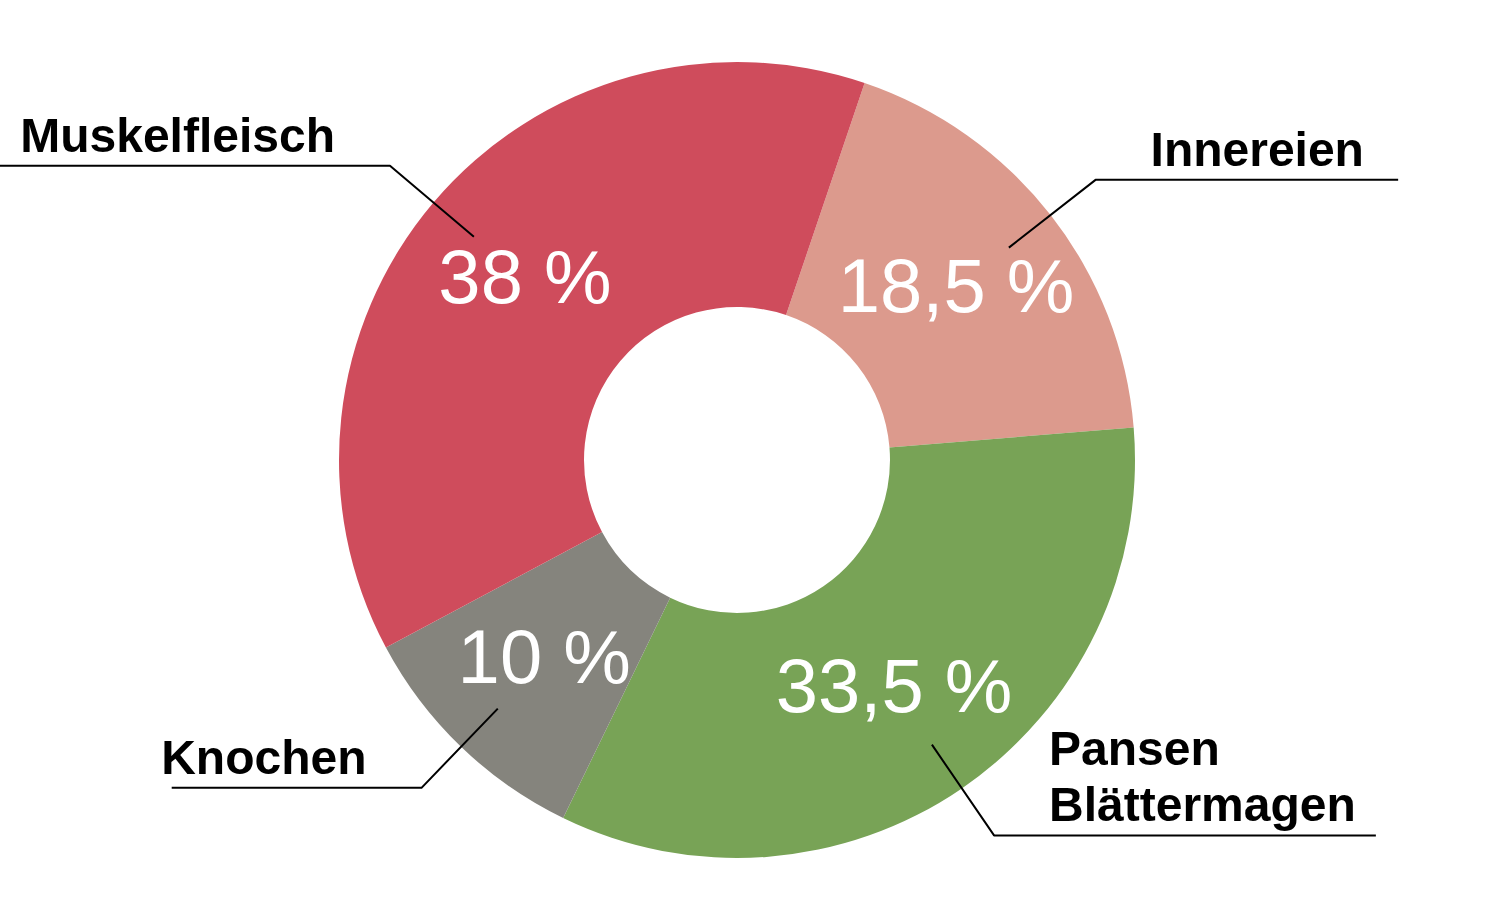 The height and width of the screenshot is (911, 1500). Describe the element at coordinates (525, 277) in the screenshot. I see `data-label: 38 %` at that location.